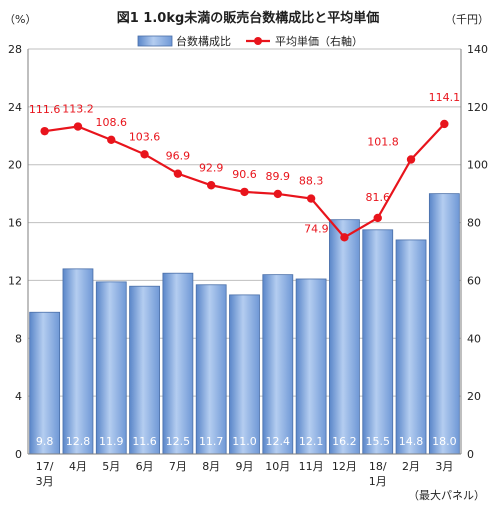 This screenshot has width=493, height=516. What do you see at coordinates (378, 481) in the screenshot?
I see `x-tick-label: 1月` at bounding box center [378, 481].